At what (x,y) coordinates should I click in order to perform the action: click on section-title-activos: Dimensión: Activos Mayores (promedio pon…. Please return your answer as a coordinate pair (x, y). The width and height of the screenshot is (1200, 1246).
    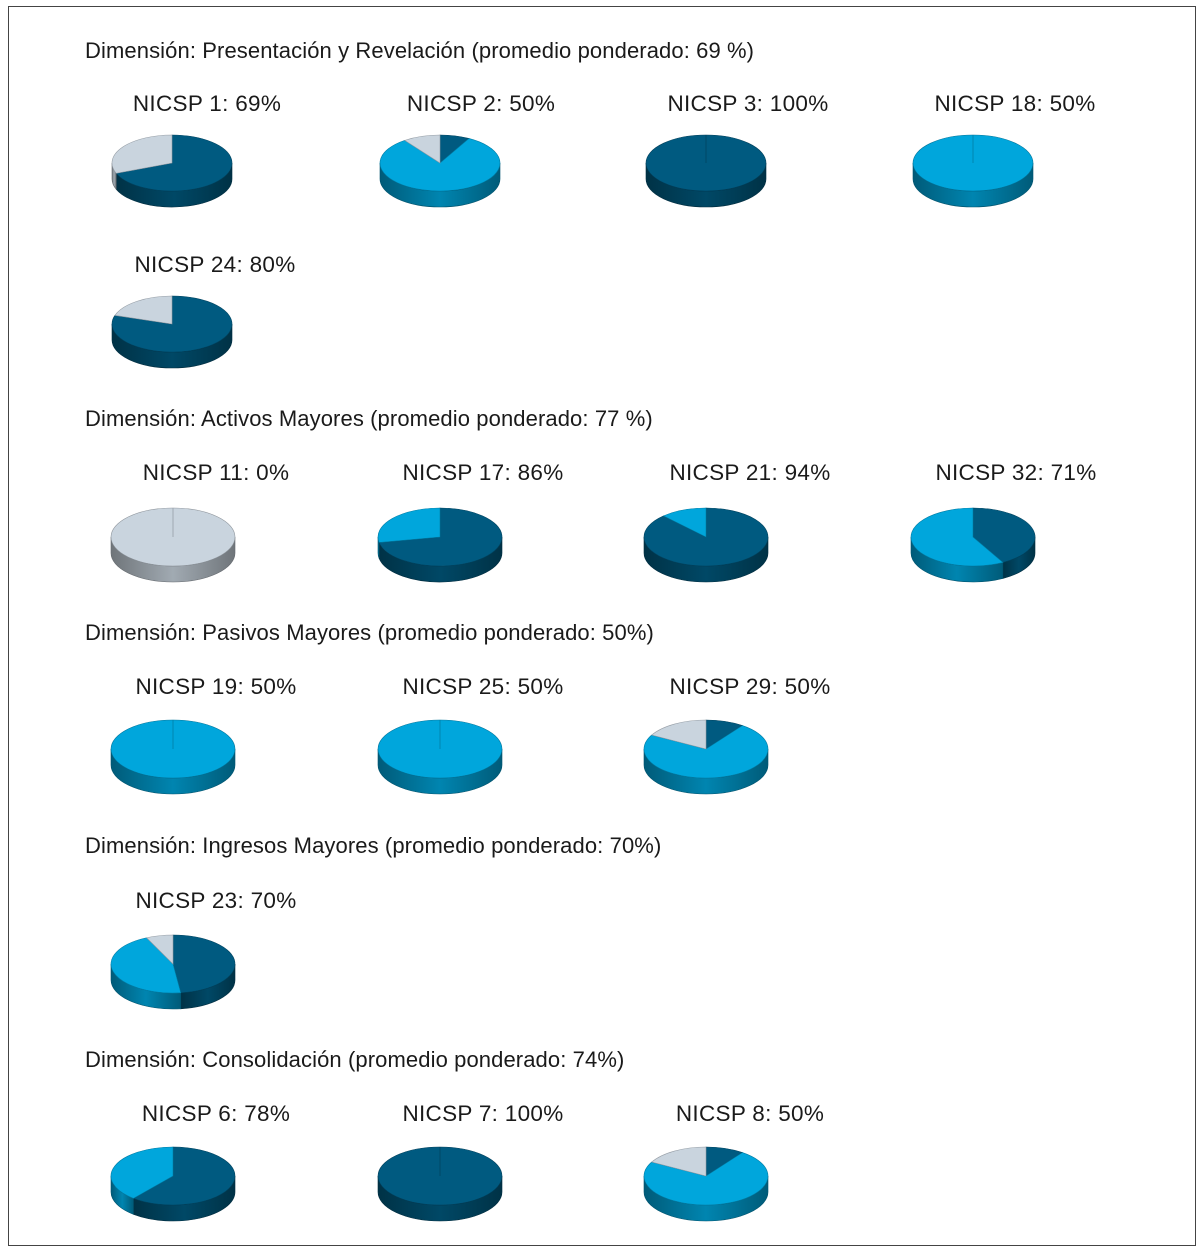
    Looking at the image, I should click on (369, 418).